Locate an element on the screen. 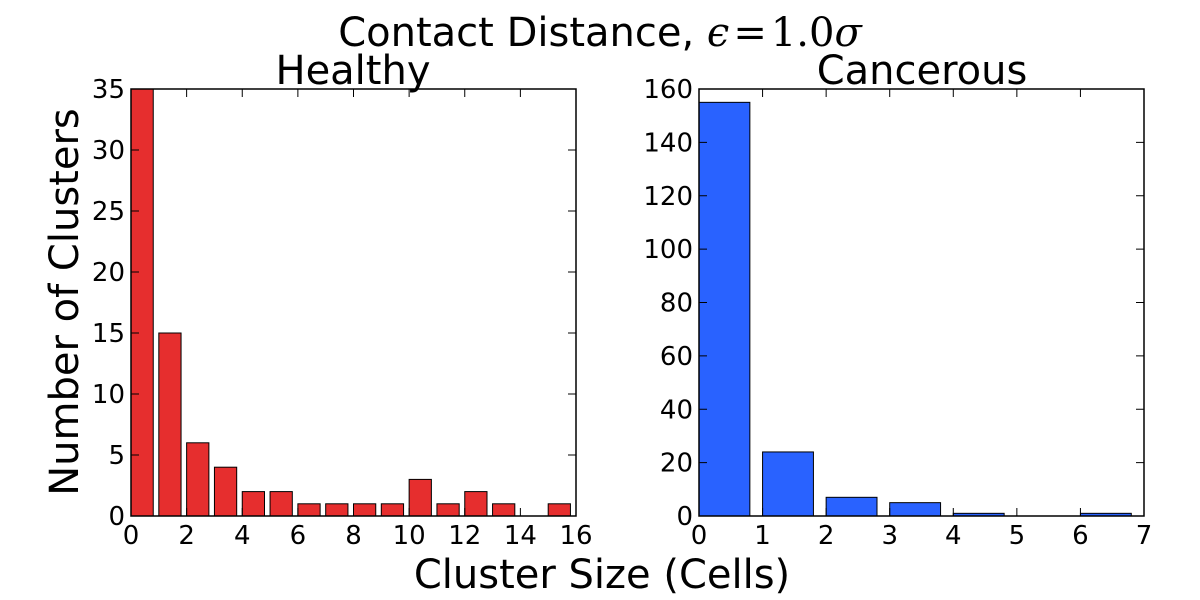  cancerous-ytick-label-120: 120 is located at coordinates (668, 197).